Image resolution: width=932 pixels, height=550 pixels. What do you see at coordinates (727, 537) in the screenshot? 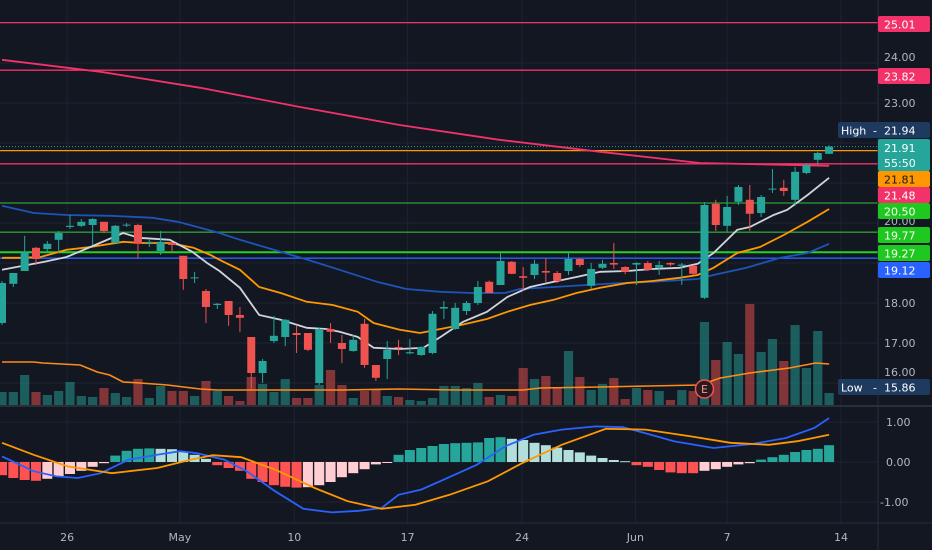
I see `time-tick-label: 7` at bounding box center [727, 537].